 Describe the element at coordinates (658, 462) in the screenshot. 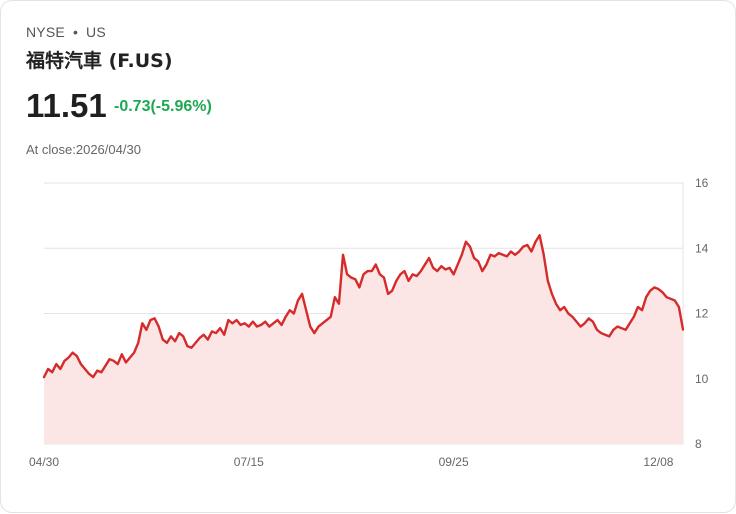

I see `x-tick-label: 12/08` at that location.